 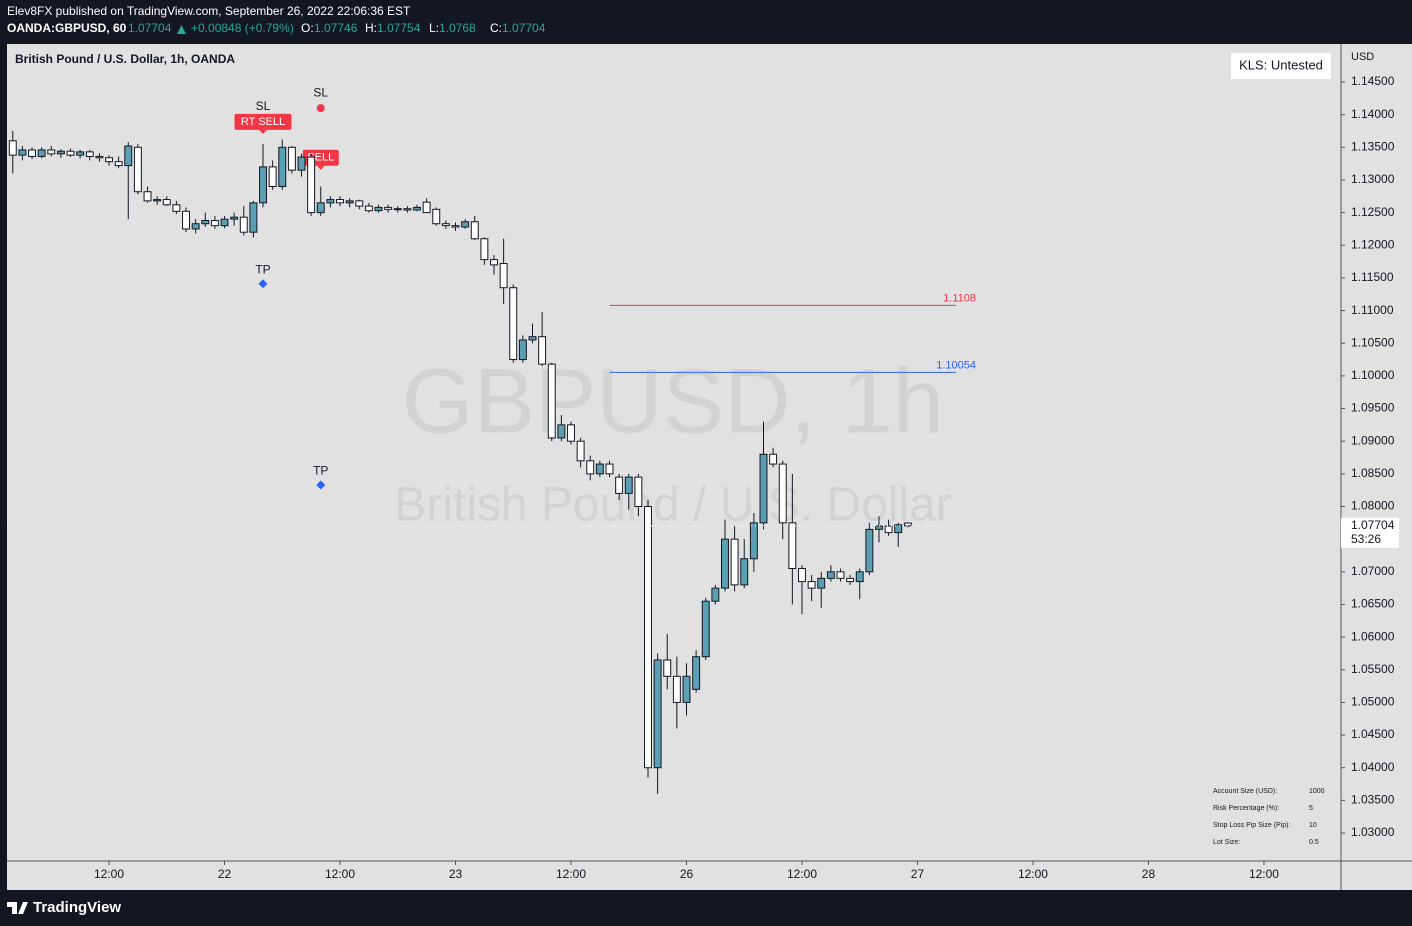 I want to click on annotation-label: SL, so click(x=320, y=92).